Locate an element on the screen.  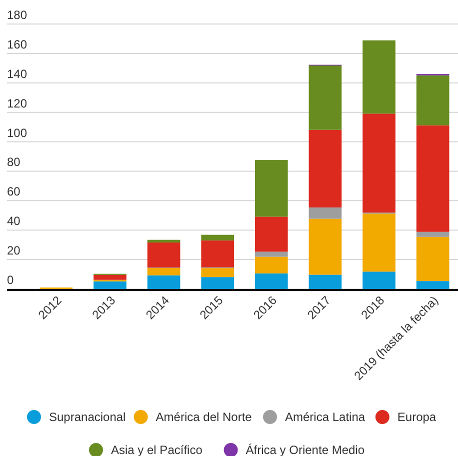
y-tick-label: 80 is located at coordinates (14, 162).